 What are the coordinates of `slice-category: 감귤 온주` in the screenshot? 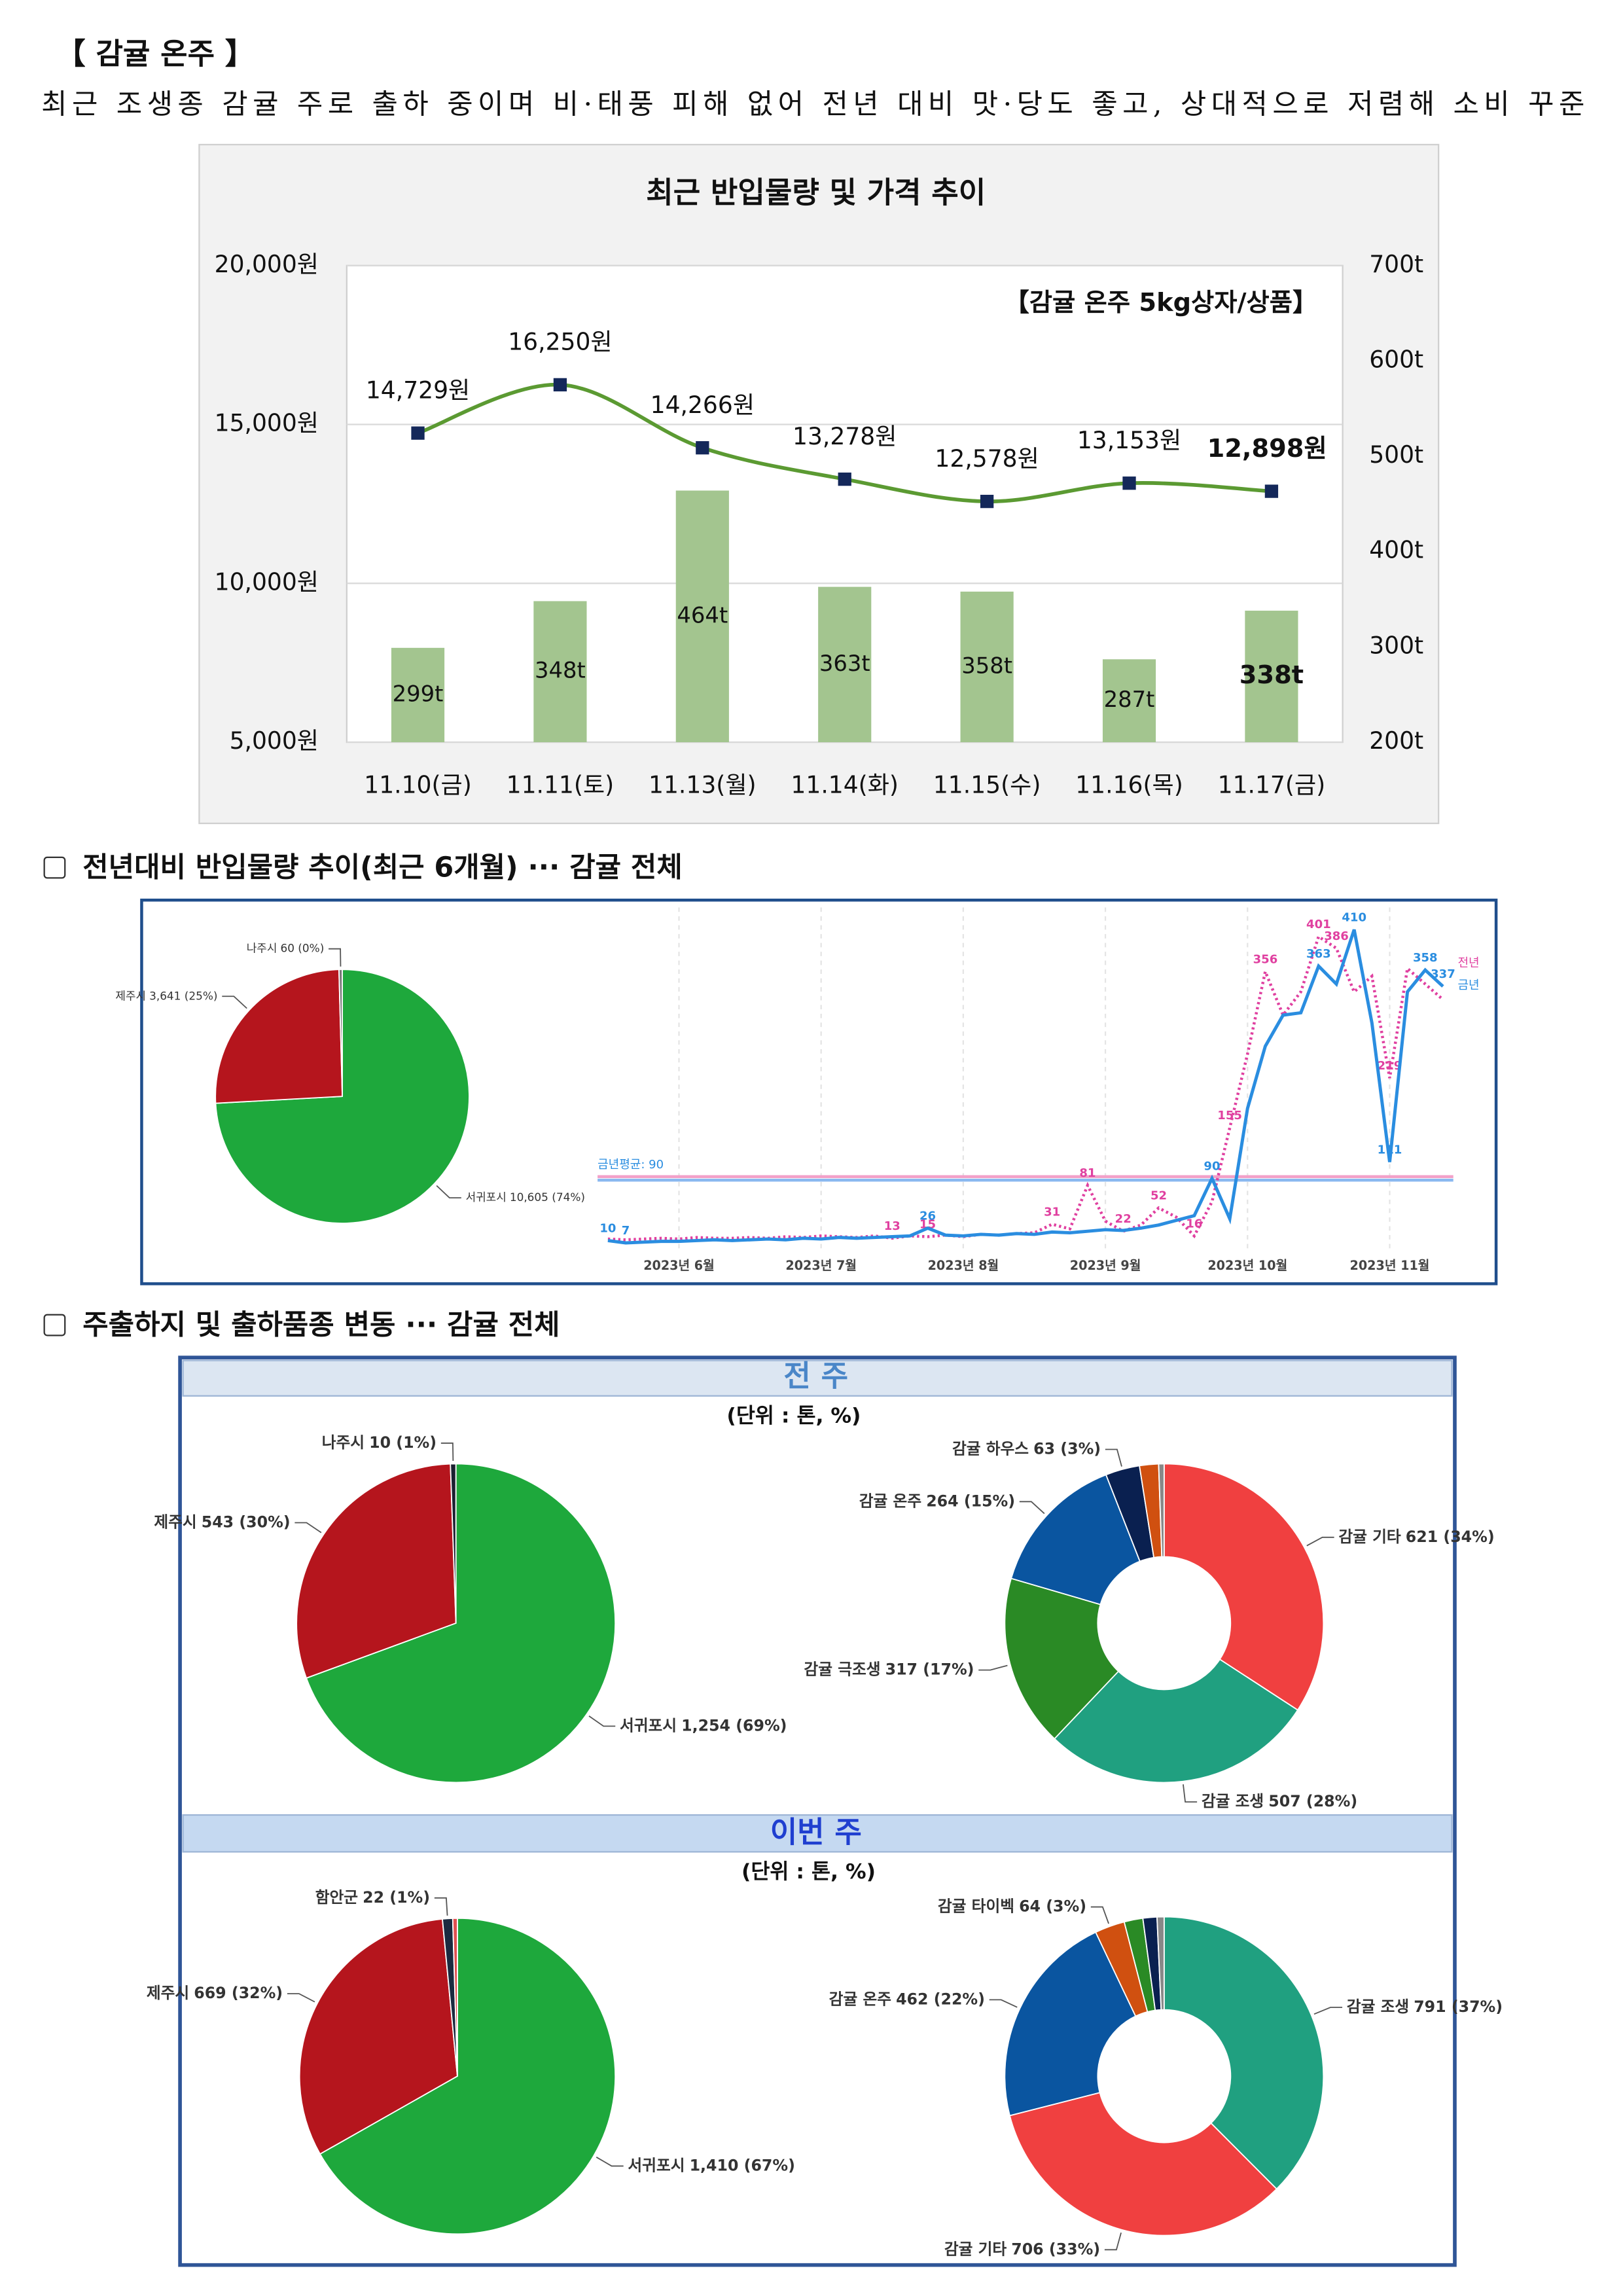 It's located at (890, 1501).